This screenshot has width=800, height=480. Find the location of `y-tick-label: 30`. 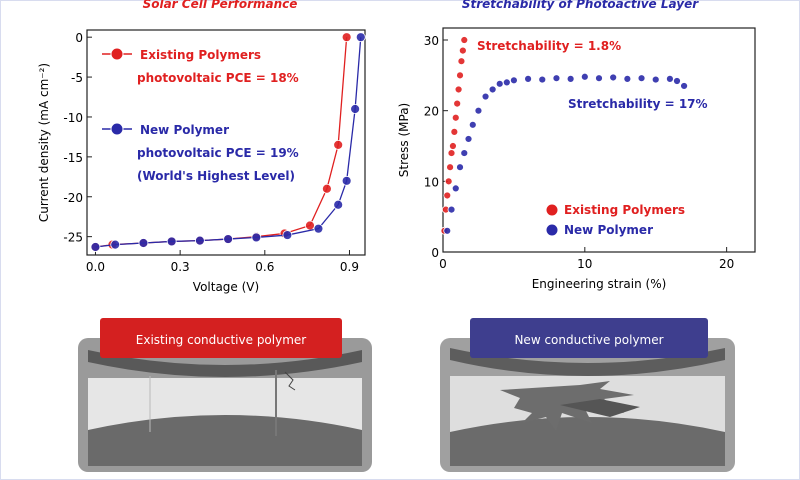

y-tick-label: 30 is located at coordinates (431, 41).